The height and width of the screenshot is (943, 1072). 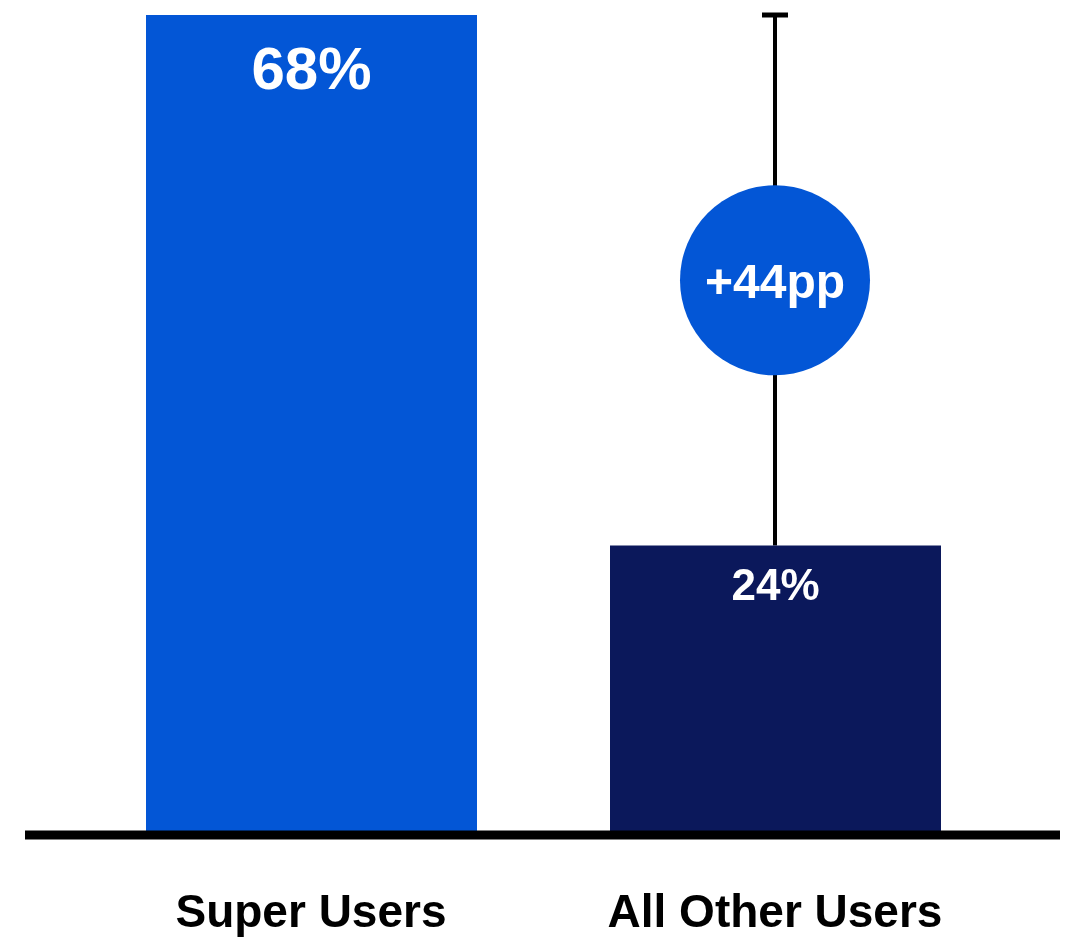 What do you see at coordinates (775, 585) in the screenshot?
I see `data-label: 24%` at bounding box center [775, 585].